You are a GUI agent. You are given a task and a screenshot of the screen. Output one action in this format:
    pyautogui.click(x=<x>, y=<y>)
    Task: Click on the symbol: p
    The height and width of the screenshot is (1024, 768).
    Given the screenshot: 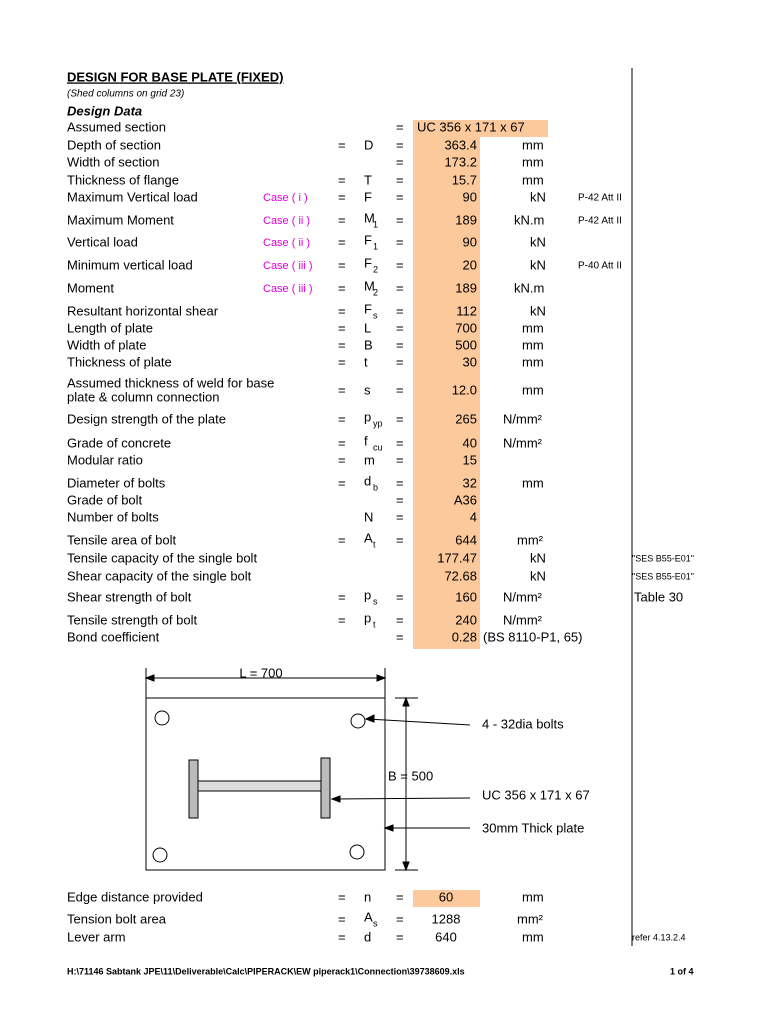 What is the action you would take?
    pyautogui.click(x=367, y=416)
    